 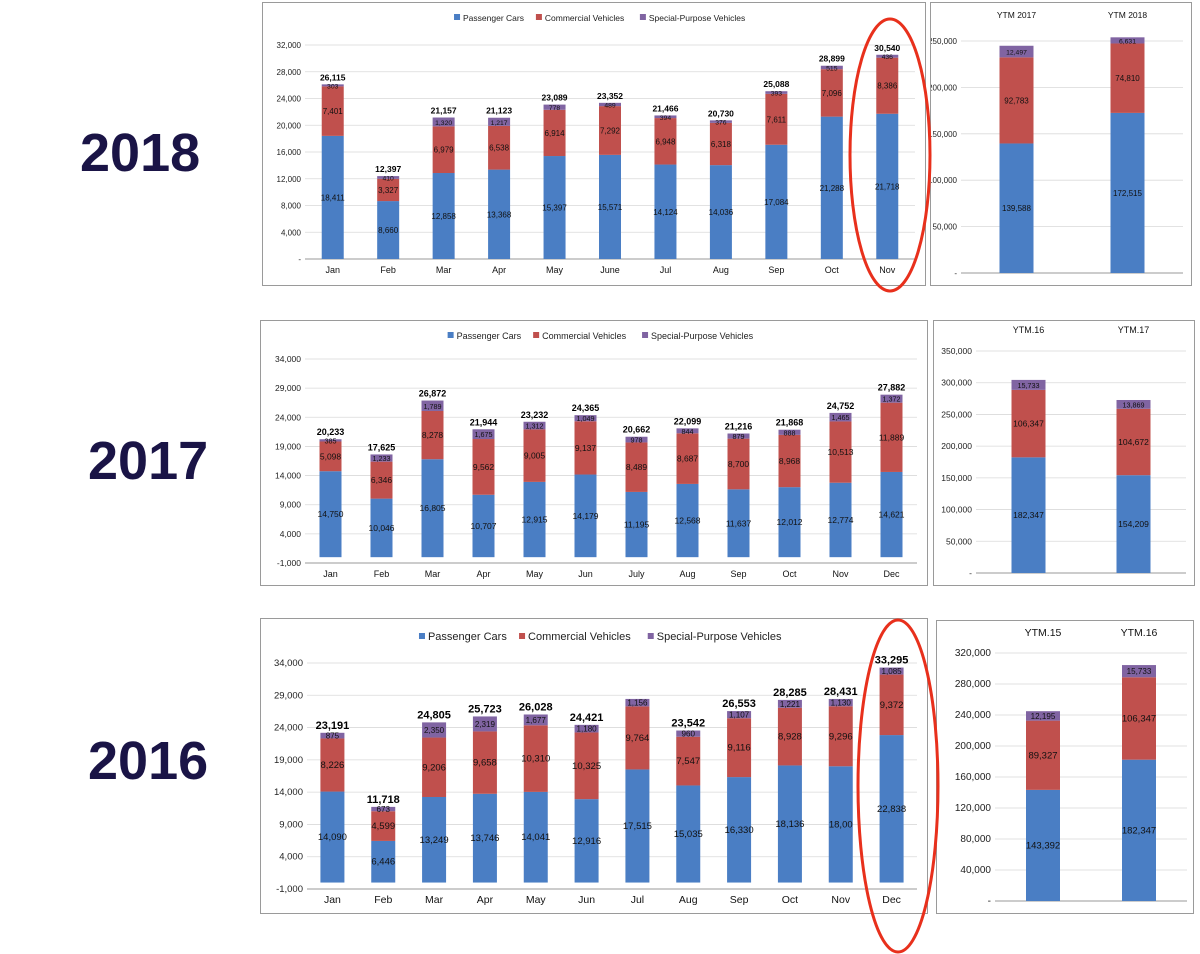 I want to click on data-label-special: 393, so click(x=777, y=94).